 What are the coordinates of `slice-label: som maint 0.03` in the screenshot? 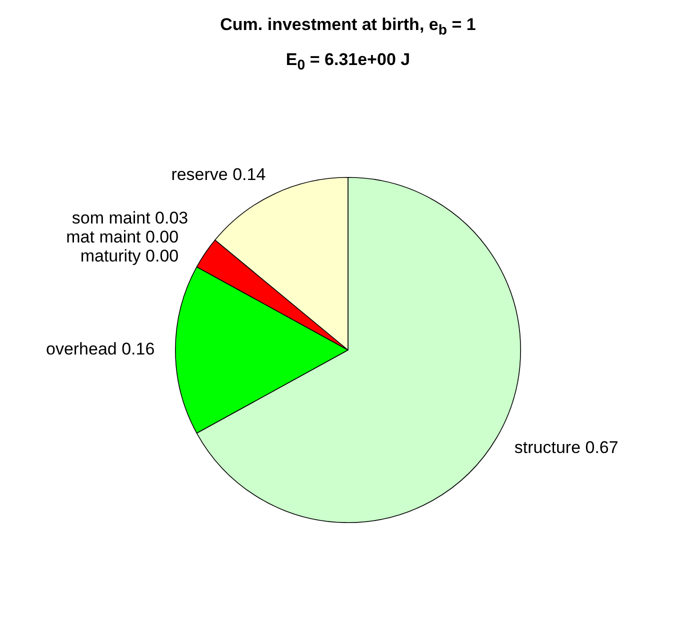 It's located at (130, 218).